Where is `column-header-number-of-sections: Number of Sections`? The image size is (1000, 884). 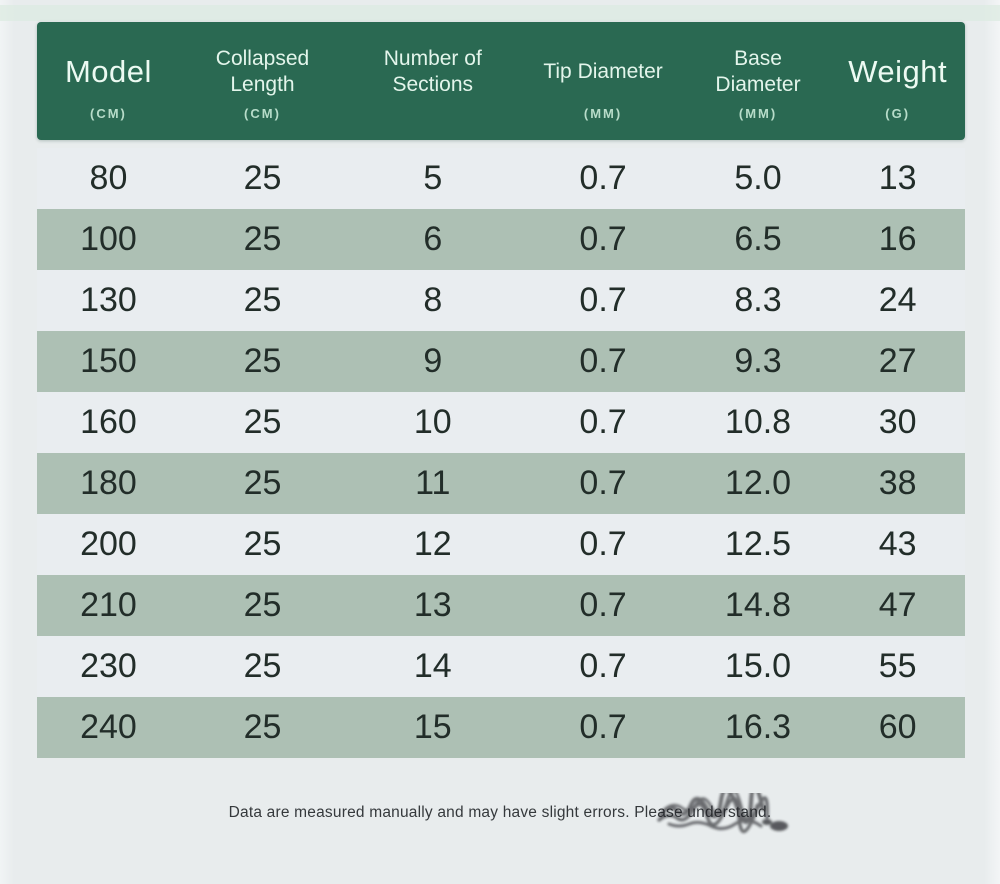
column-header-number-of-sections: Number of Sections is located at coordinates (432, 81).